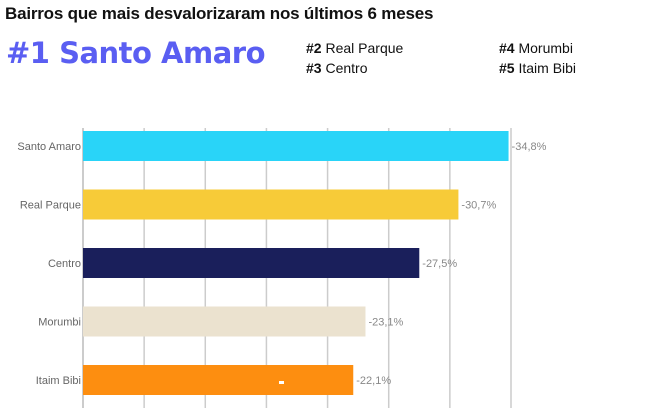 The width and height of the screenshot is (667, 418). What do you see at coordinates (50, 206) in the screenshot?
I see `category-label: Real Parque` at bounding box center [50, 206].